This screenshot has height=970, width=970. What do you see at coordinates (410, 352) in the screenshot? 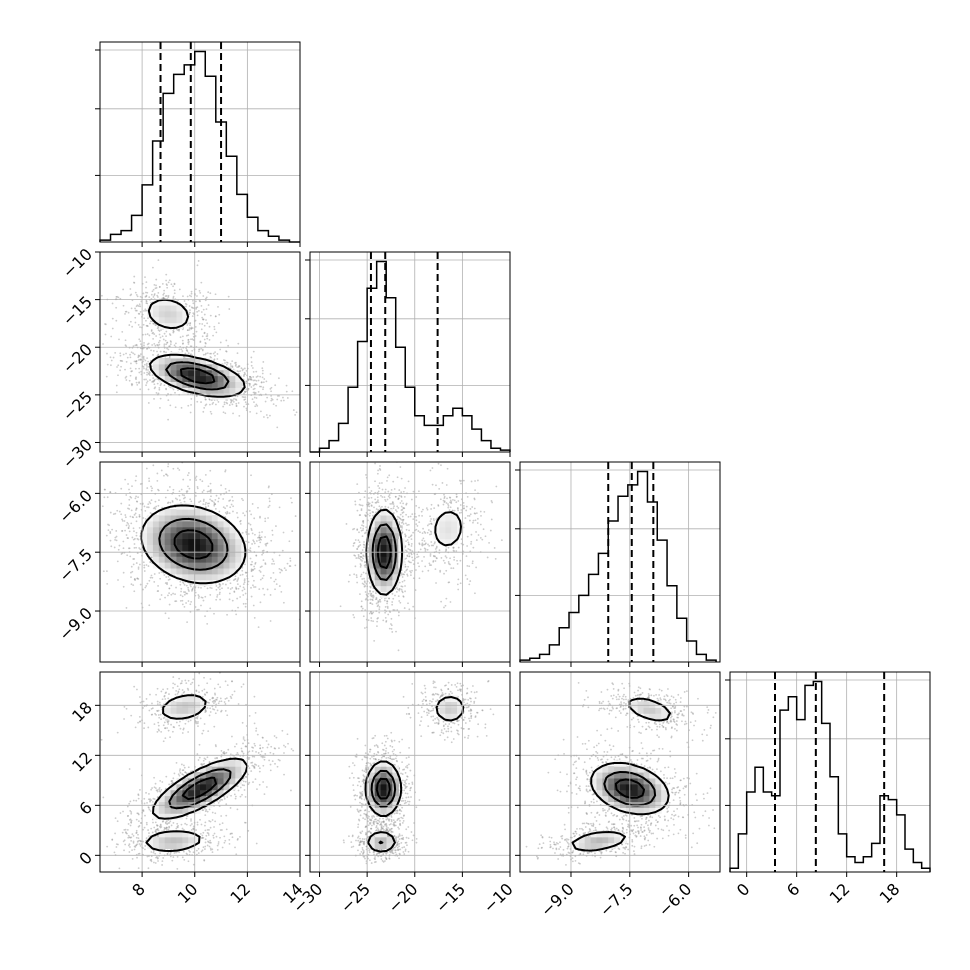
I see `grid` at bounding box center [410, 352].